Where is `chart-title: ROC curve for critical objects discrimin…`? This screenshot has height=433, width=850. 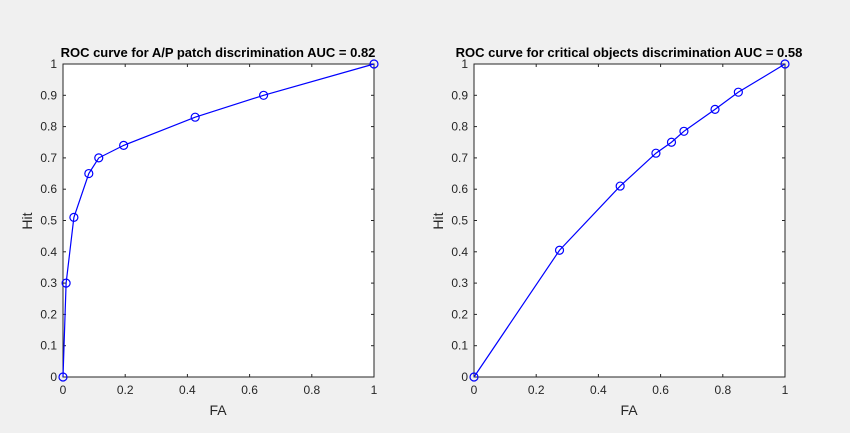 chart-title: ROC curve for critical objects discrimin… is located at coordinates (629, 52).